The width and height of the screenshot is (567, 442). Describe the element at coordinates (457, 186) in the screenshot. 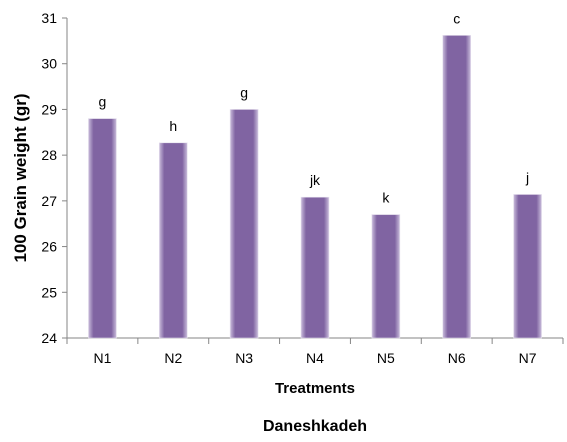

I see `bar-n6` at that location.